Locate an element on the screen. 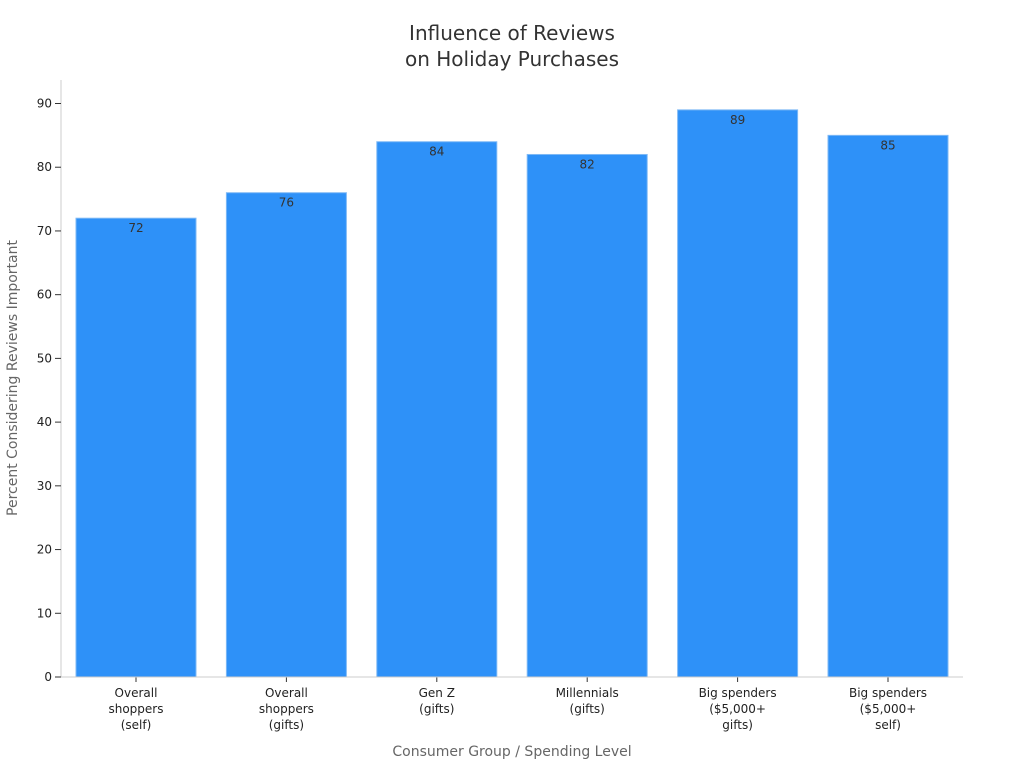 This screenshot has height=768, width=1024. bar-value-label: 76 is located at coordinates (286, 203).